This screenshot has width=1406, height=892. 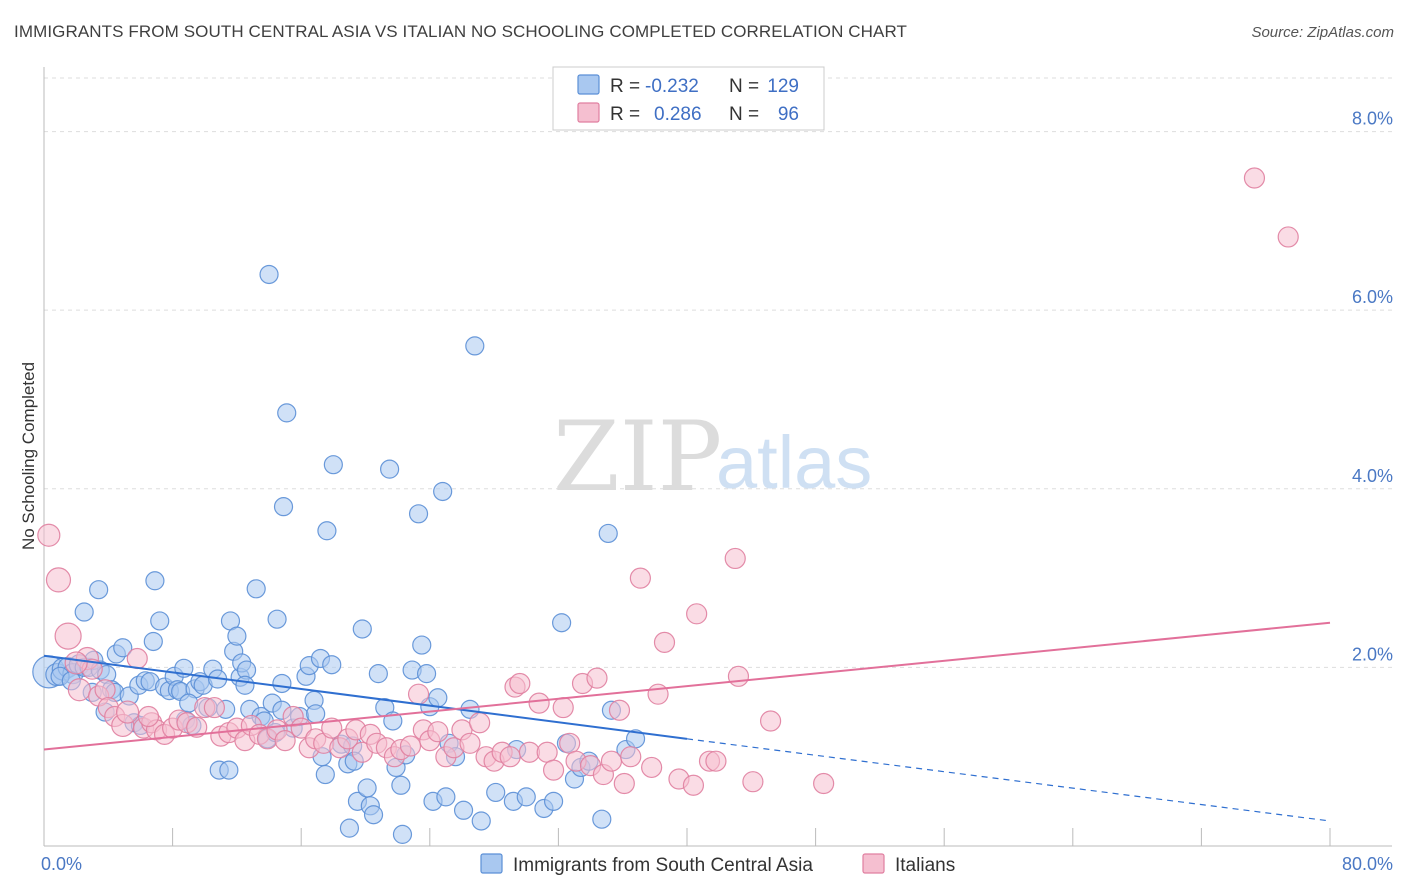 I want to click on series-0-trendline, so click(x=365, y=697).